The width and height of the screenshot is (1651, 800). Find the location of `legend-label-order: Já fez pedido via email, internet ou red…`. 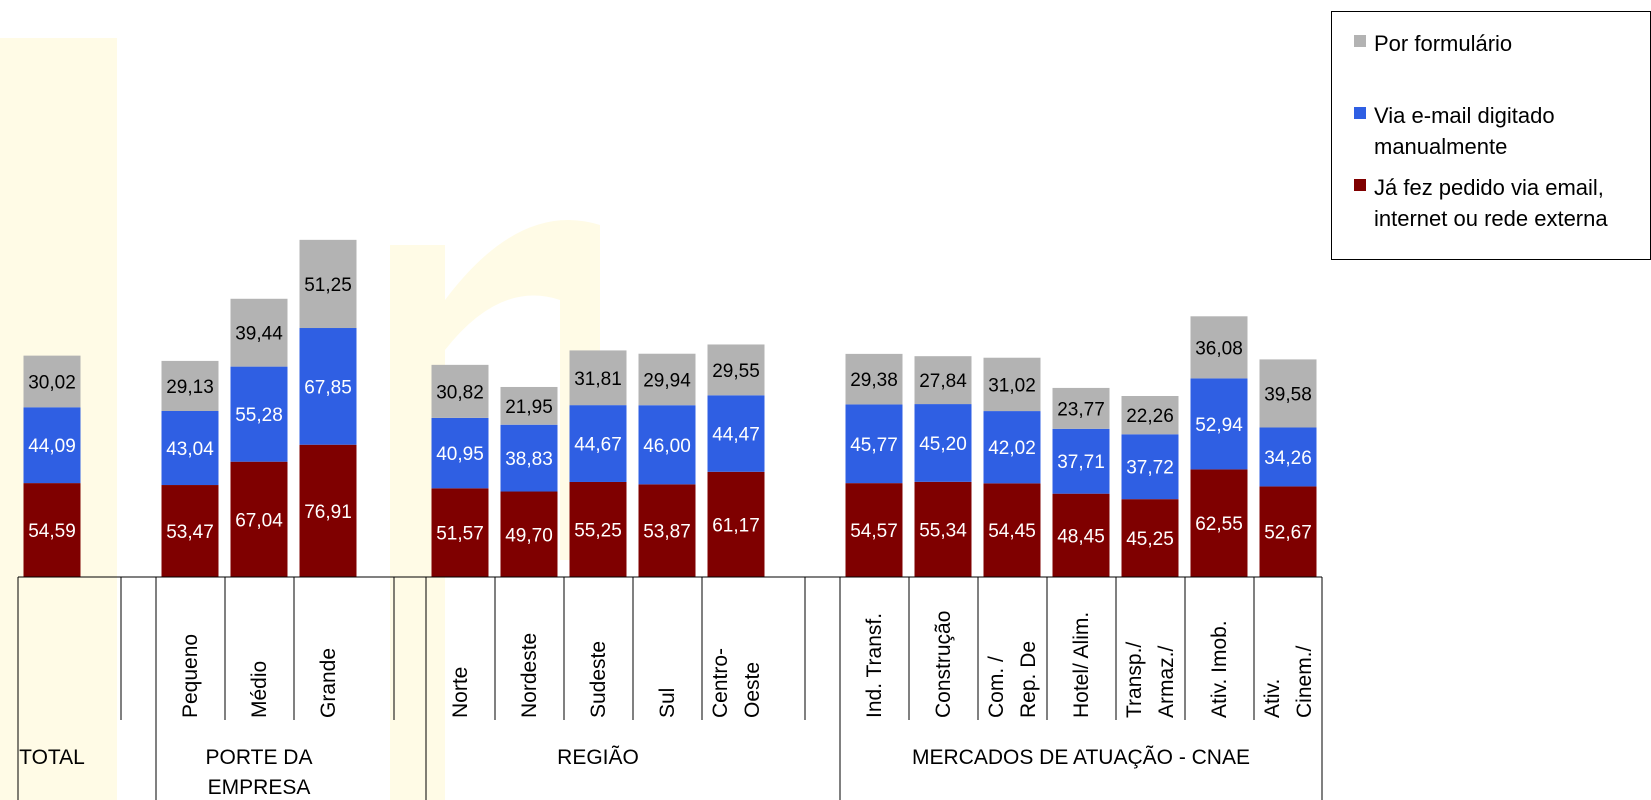

legend-label-order: Já fez pedido via email, internet ou red… is located at coordinates (1491, 203).